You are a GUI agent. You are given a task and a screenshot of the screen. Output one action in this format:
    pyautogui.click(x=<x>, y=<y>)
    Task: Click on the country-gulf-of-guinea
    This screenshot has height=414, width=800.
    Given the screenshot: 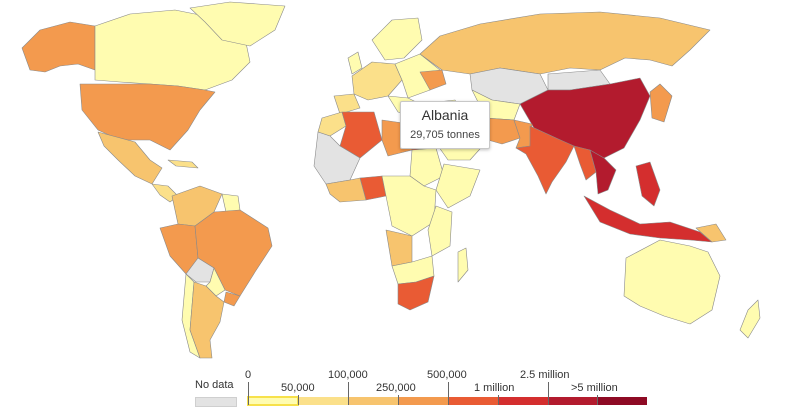 What is the action you would take?
    pyautogui.click(x=346, y=190)
    